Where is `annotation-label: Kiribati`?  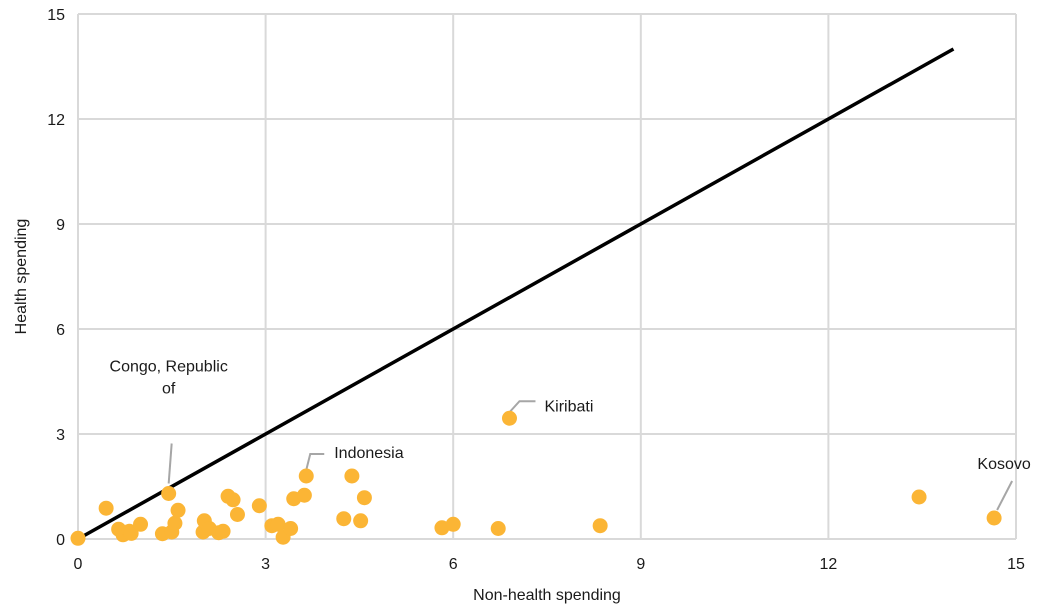 annotation-label: Kiribati is located at coordinates (568, 406).